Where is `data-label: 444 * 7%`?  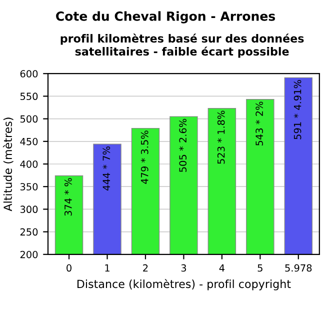
data-label: 444 * 7% is located at coordinates (106, 168).